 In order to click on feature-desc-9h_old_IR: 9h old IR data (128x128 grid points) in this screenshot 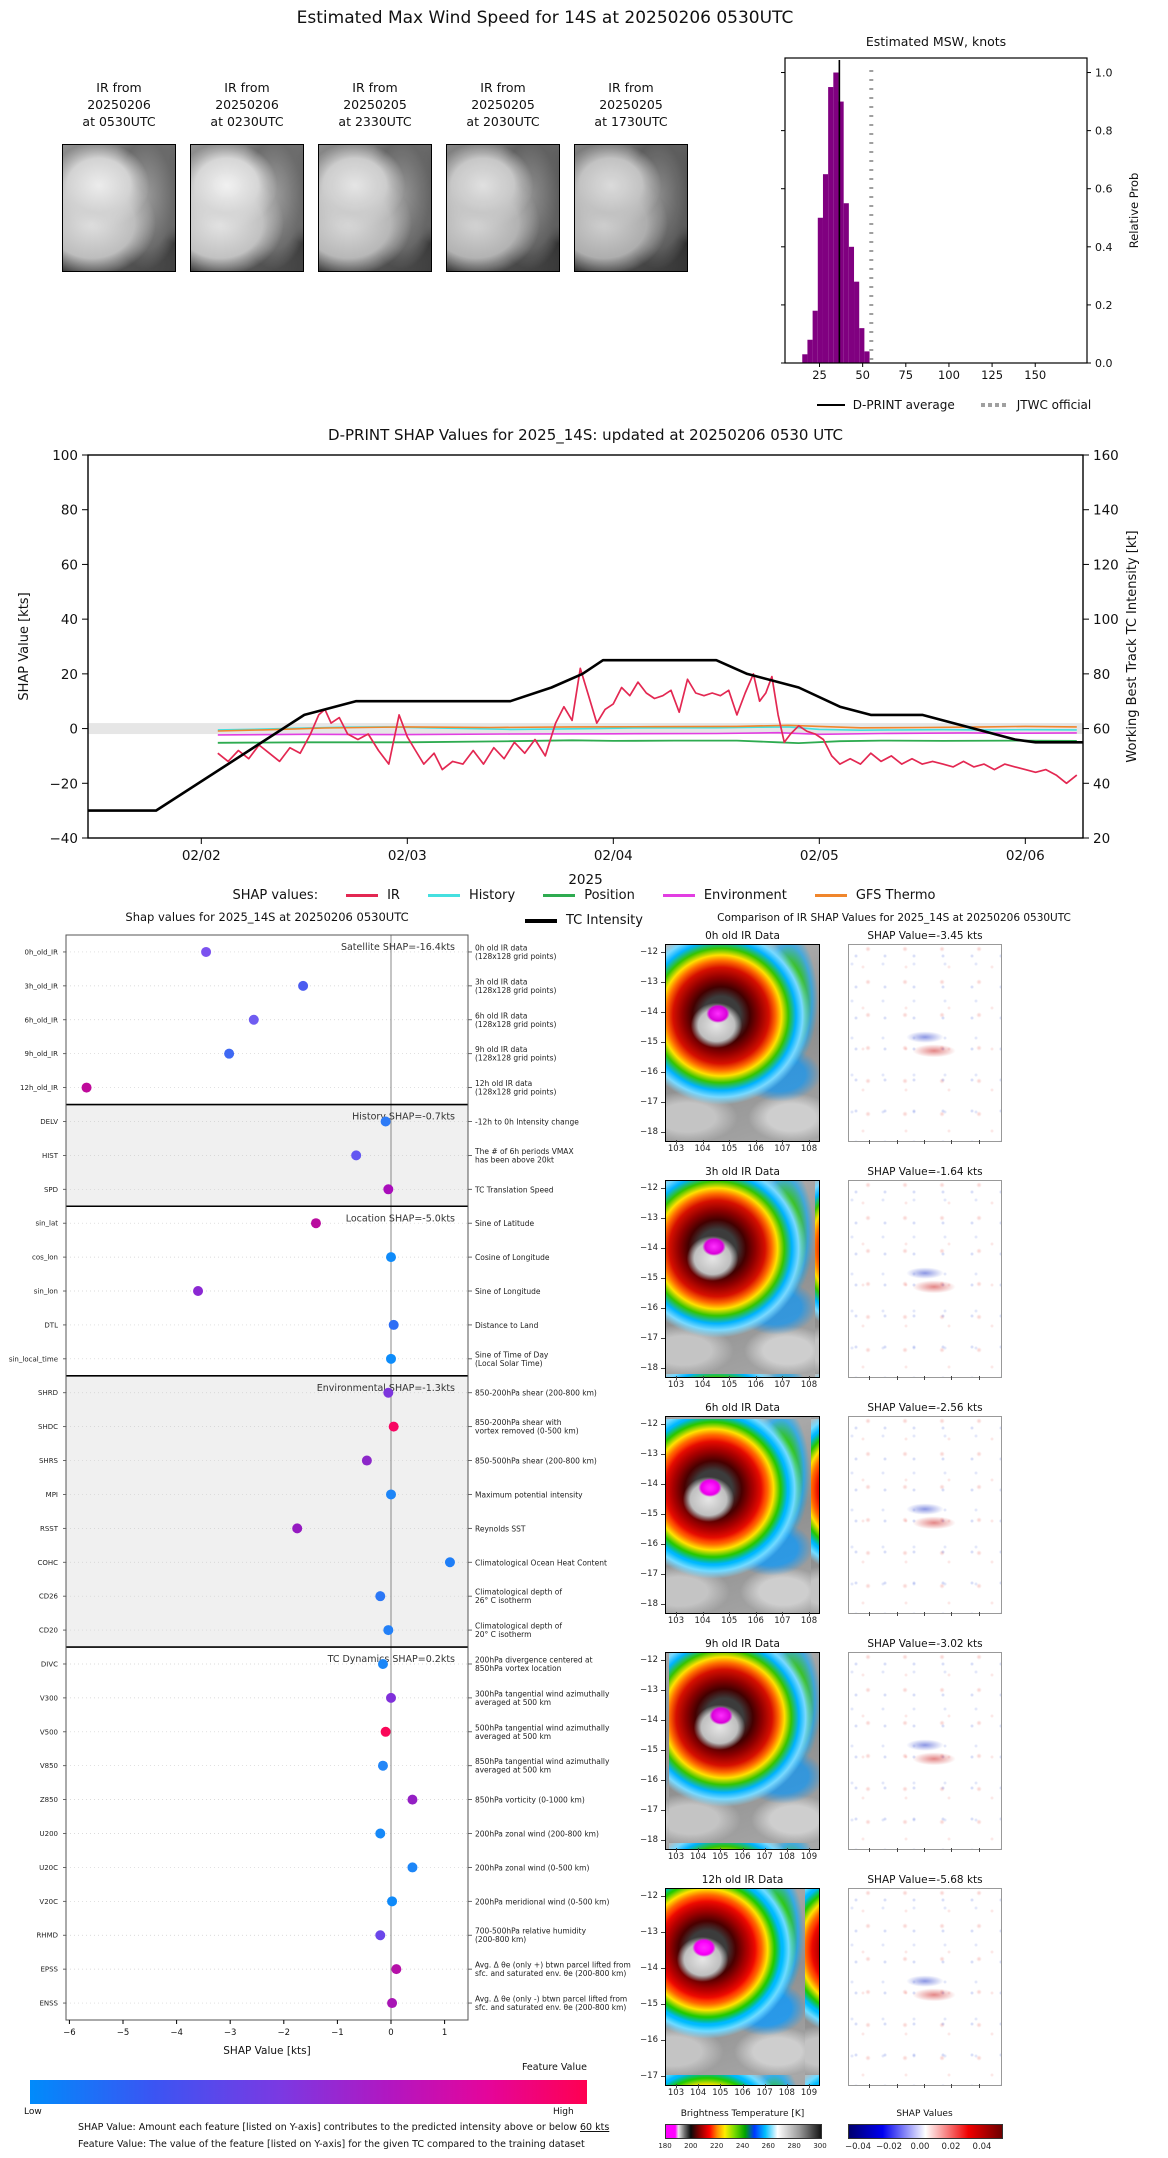, I will do `click(515, 1054)`.